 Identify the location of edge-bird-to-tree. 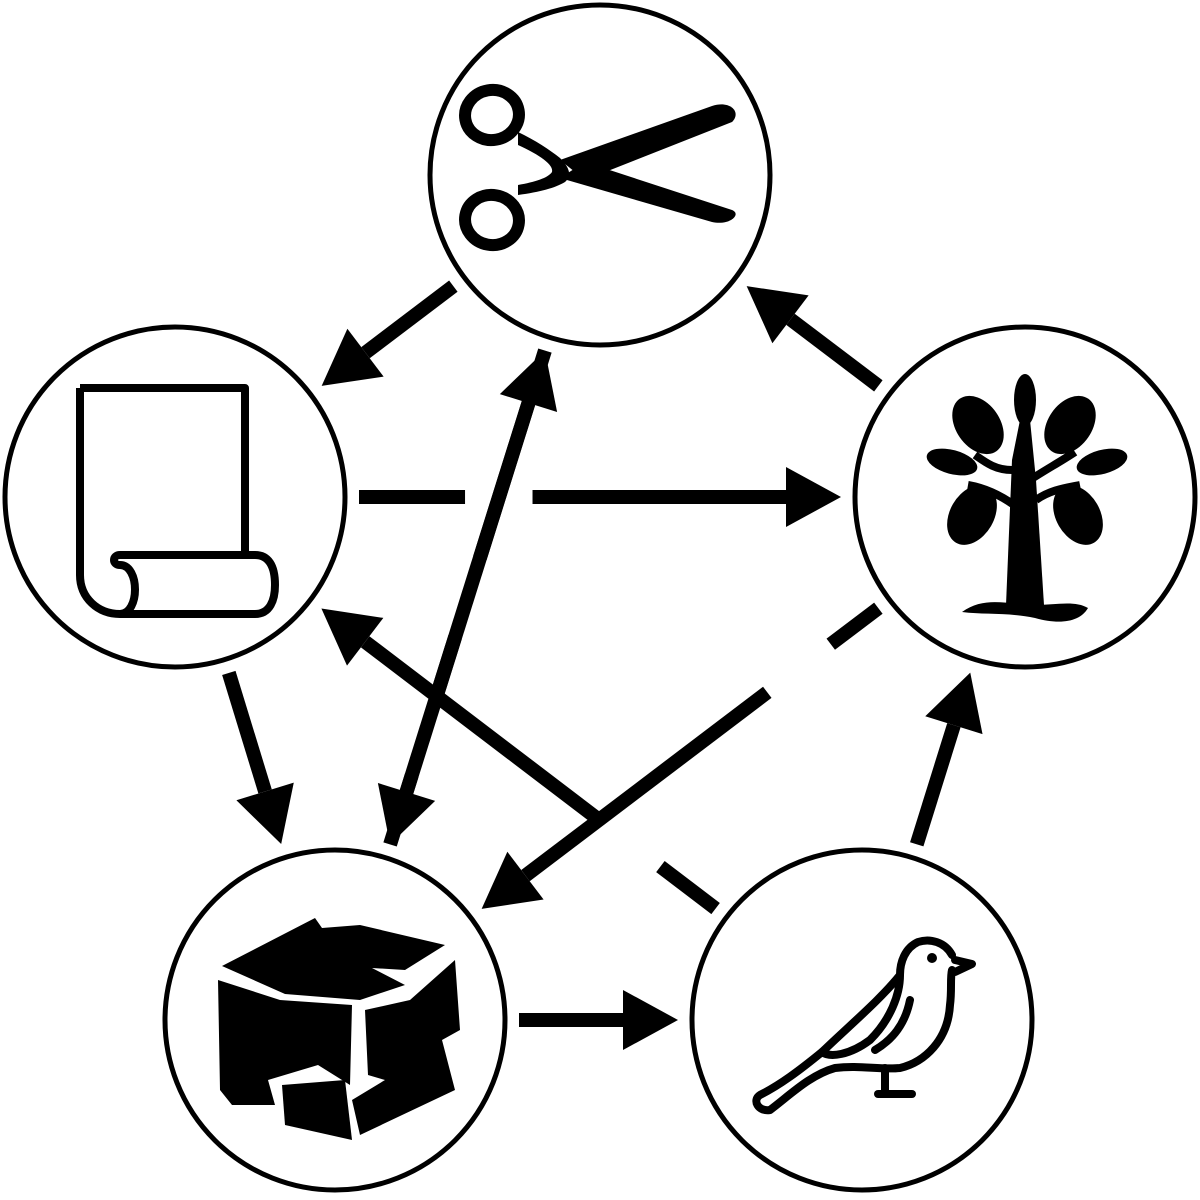
(946, 759).